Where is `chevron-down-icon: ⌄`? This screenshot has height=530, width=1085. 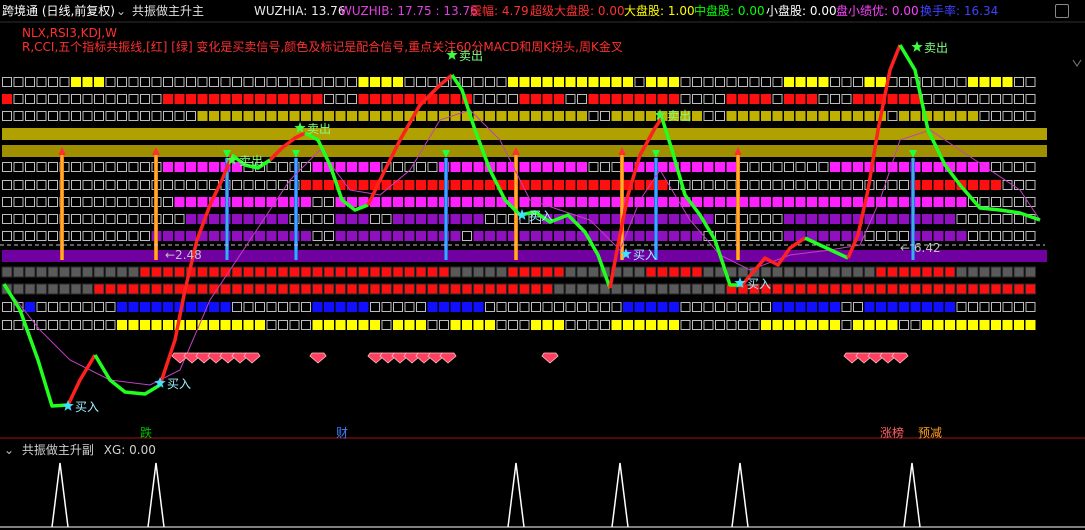 chevron-down-icon: ⌄ is located at coordinates (121, 11).